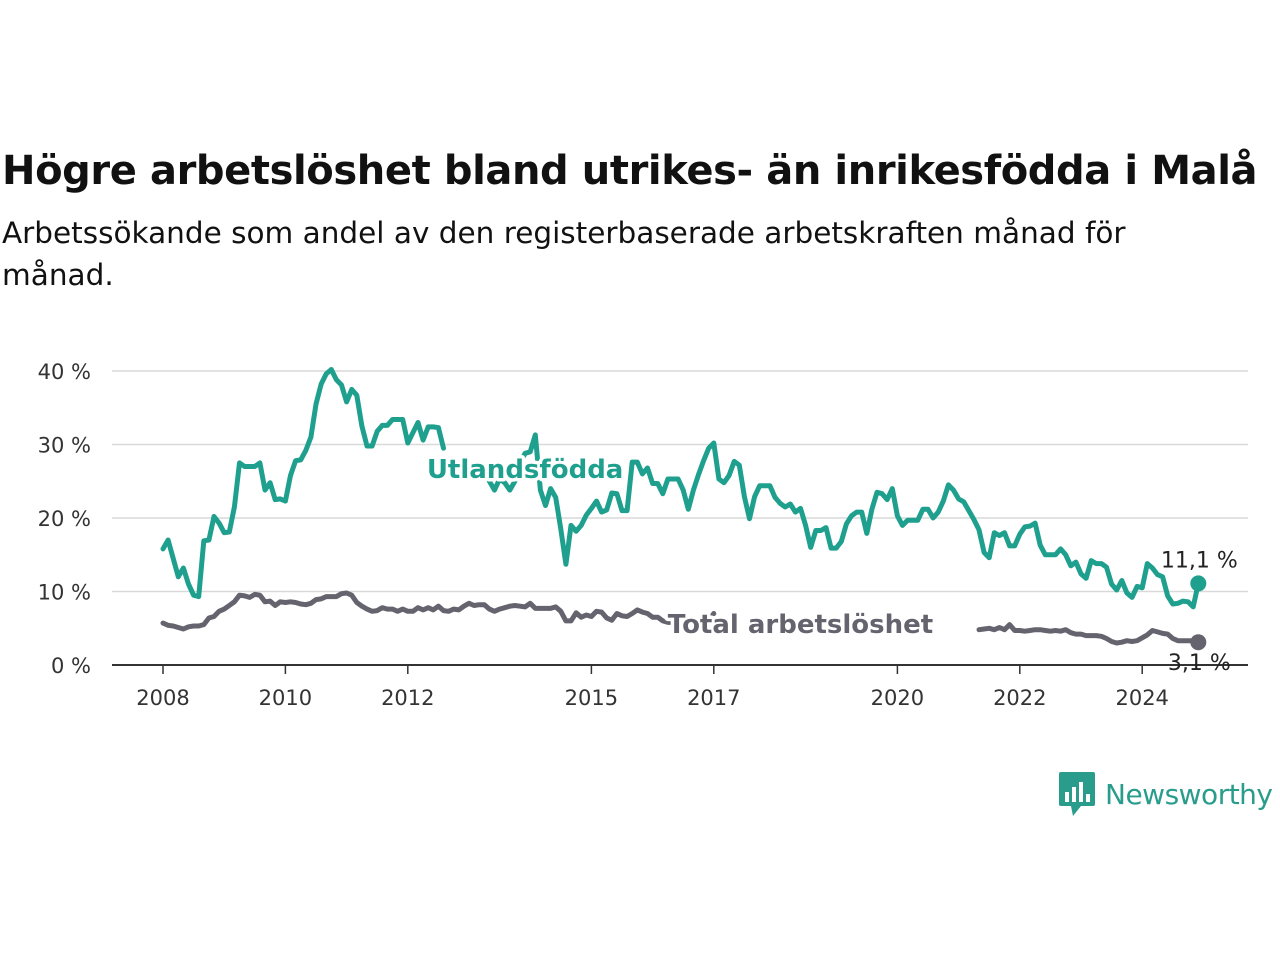 Image resolution: width=1280 pixels, height=960 pixels. What do you see at coordinates (1189, 794) in the screenshot?
I see `brand-name: Newsworthy` at bounding box center [1189, 794].